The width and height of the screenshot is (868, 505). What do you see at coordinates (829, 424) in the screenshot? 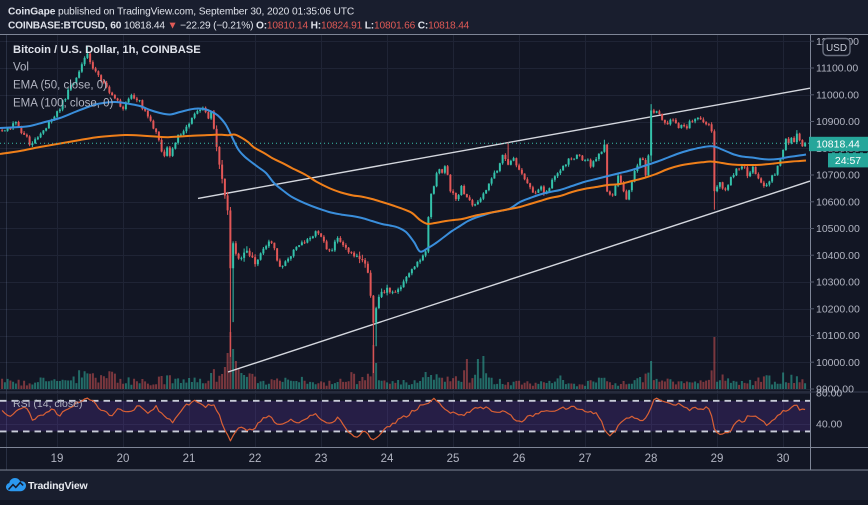
I see `svg-text: 40.00` at bounding box center [829, 424].